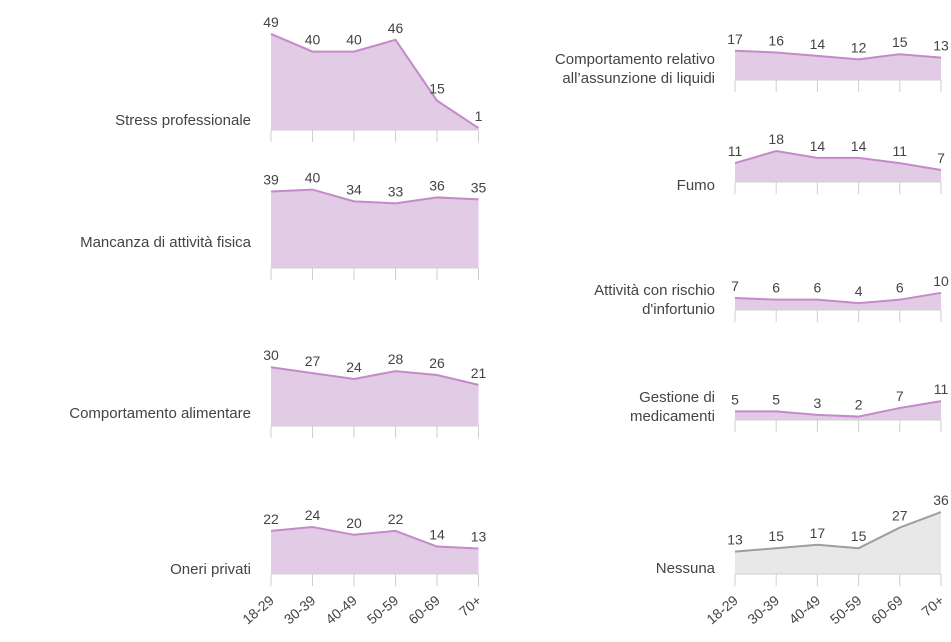  I want to click on line-comportamento-relativo-all-assunzione-di-liquidi, so click(838, 55).